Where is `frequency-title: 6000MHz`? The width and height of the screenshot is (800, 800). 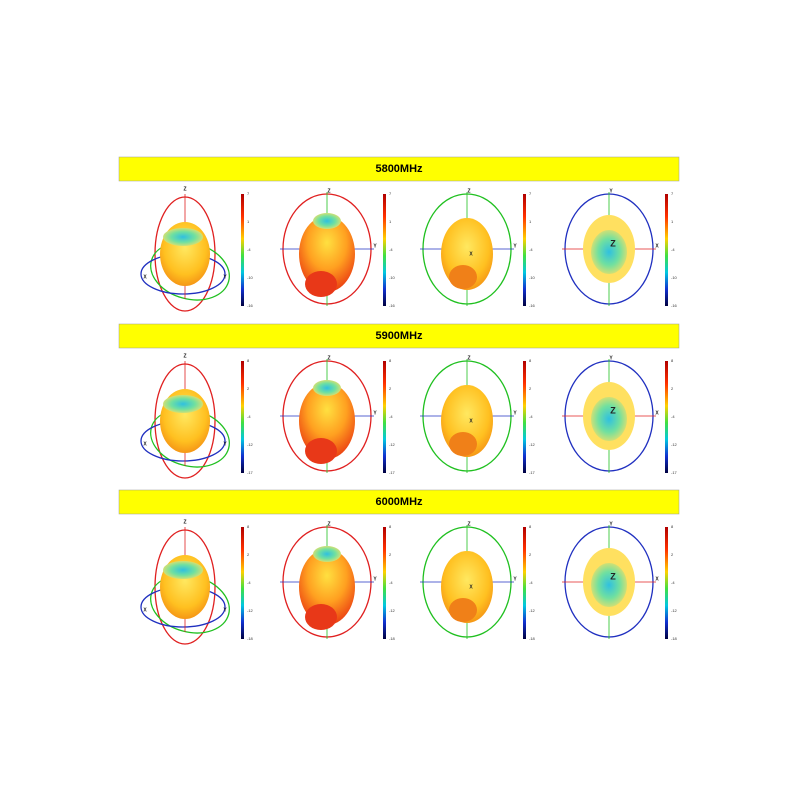 frequency-title: 6000MHz is located at coordinates (399, 502).